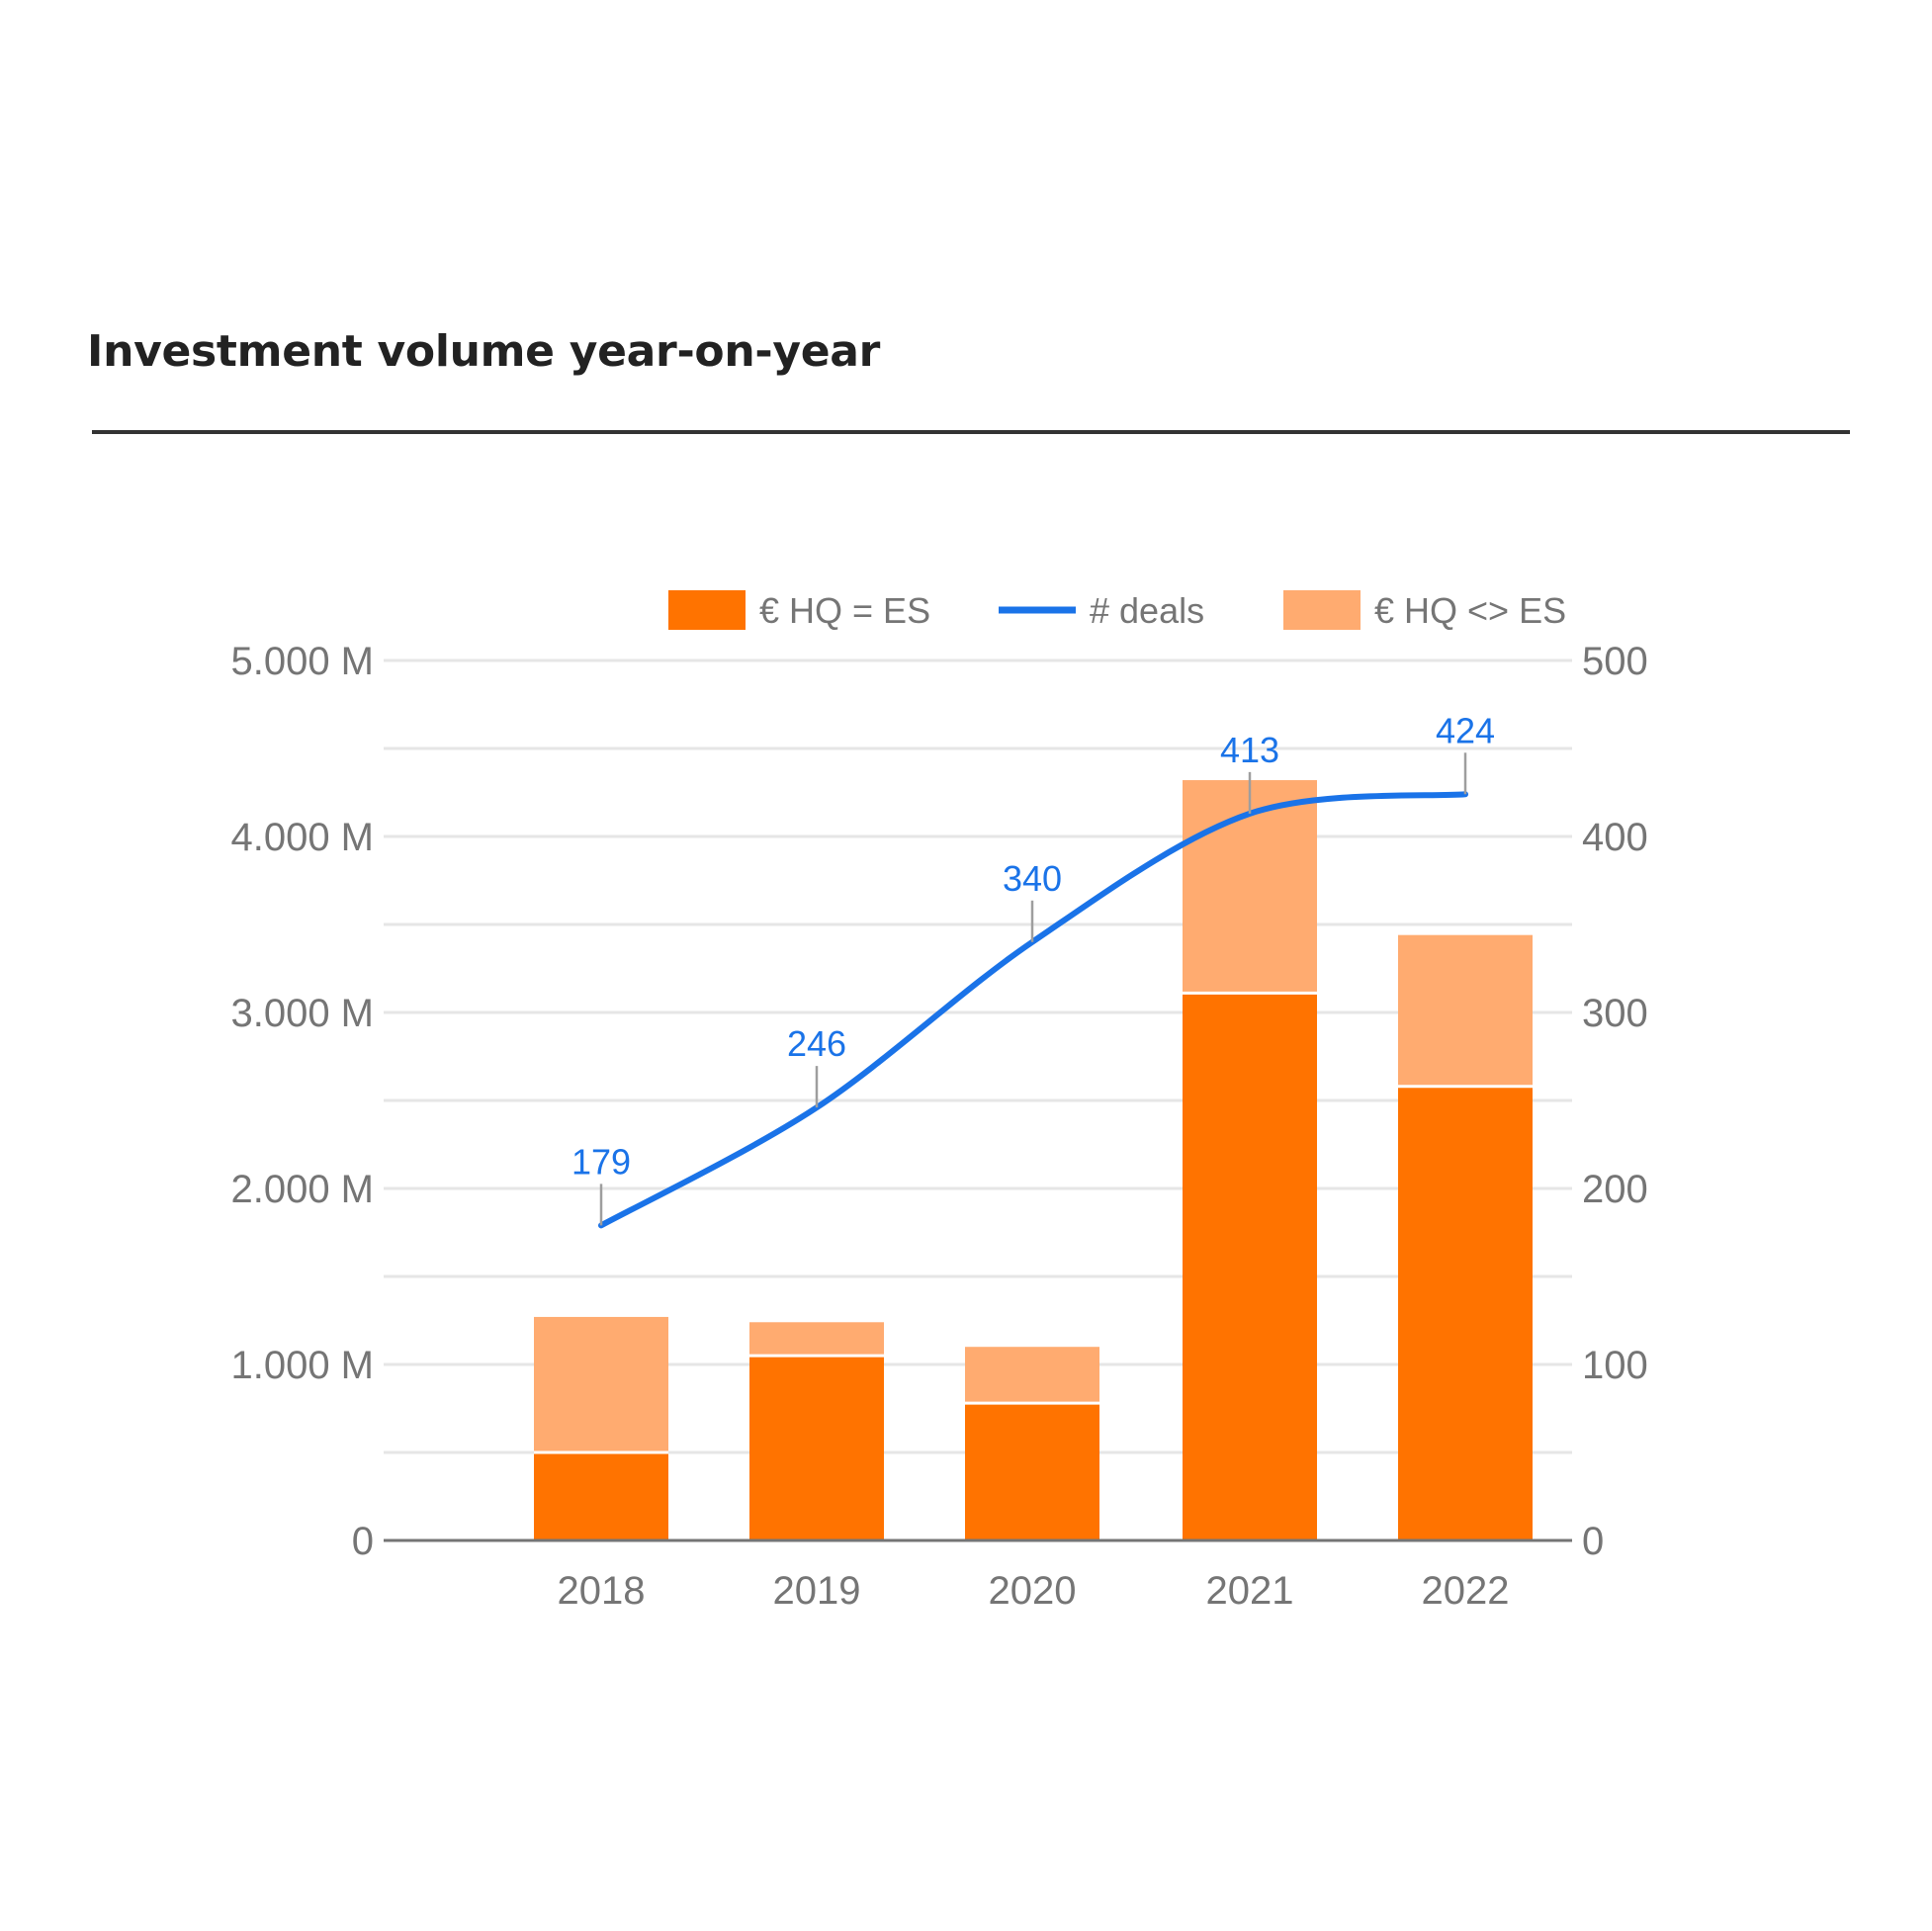 The height and width of the screenshot is (1931, 1932). What do you see at coordinates (1593, 1541) in the screenshot?
I see `y-right-tick-label: 0` at bounding box center [1593, 1541].